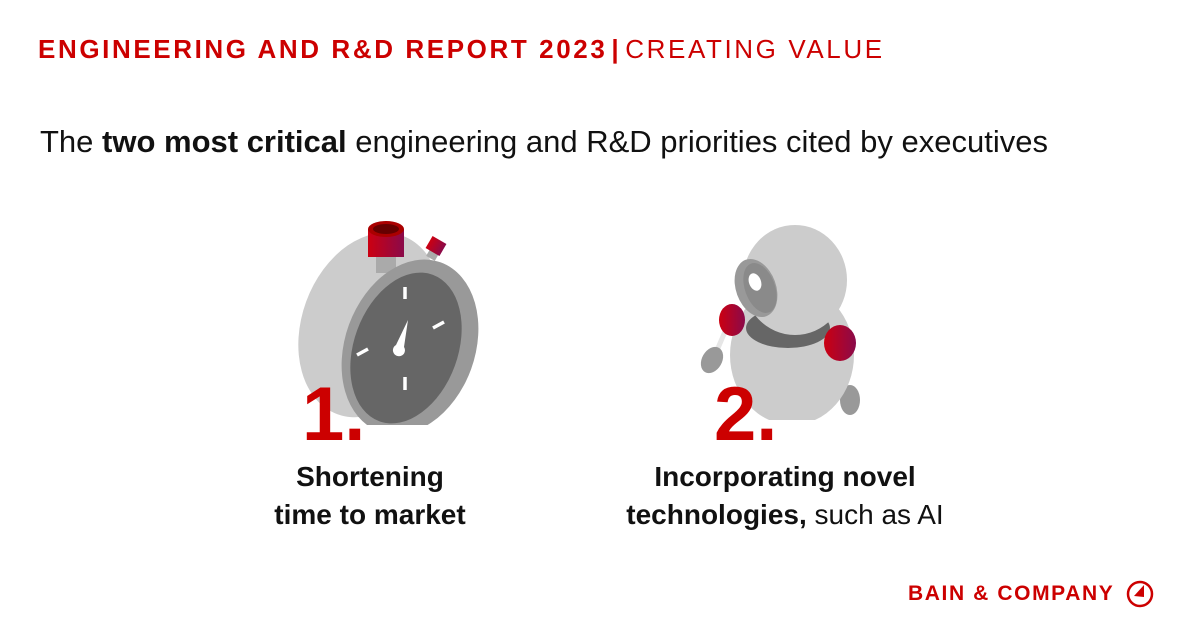  What do you see at coordinates (224, 141) in the screenshot?
I see `headline-emphasis: two most critical` at bounding box center [224, 141].